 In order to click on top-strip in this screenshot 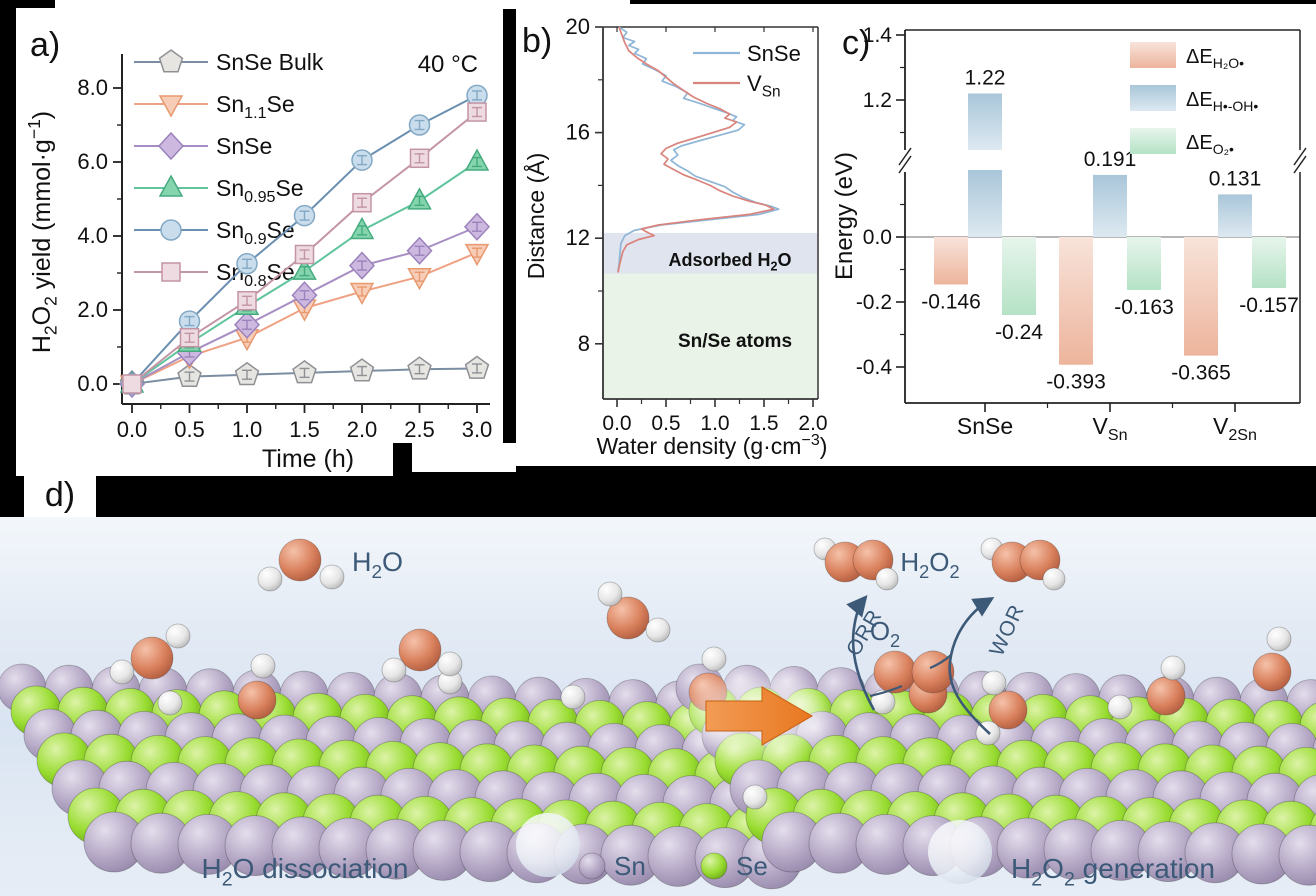, I will do `click(342, 4)`.